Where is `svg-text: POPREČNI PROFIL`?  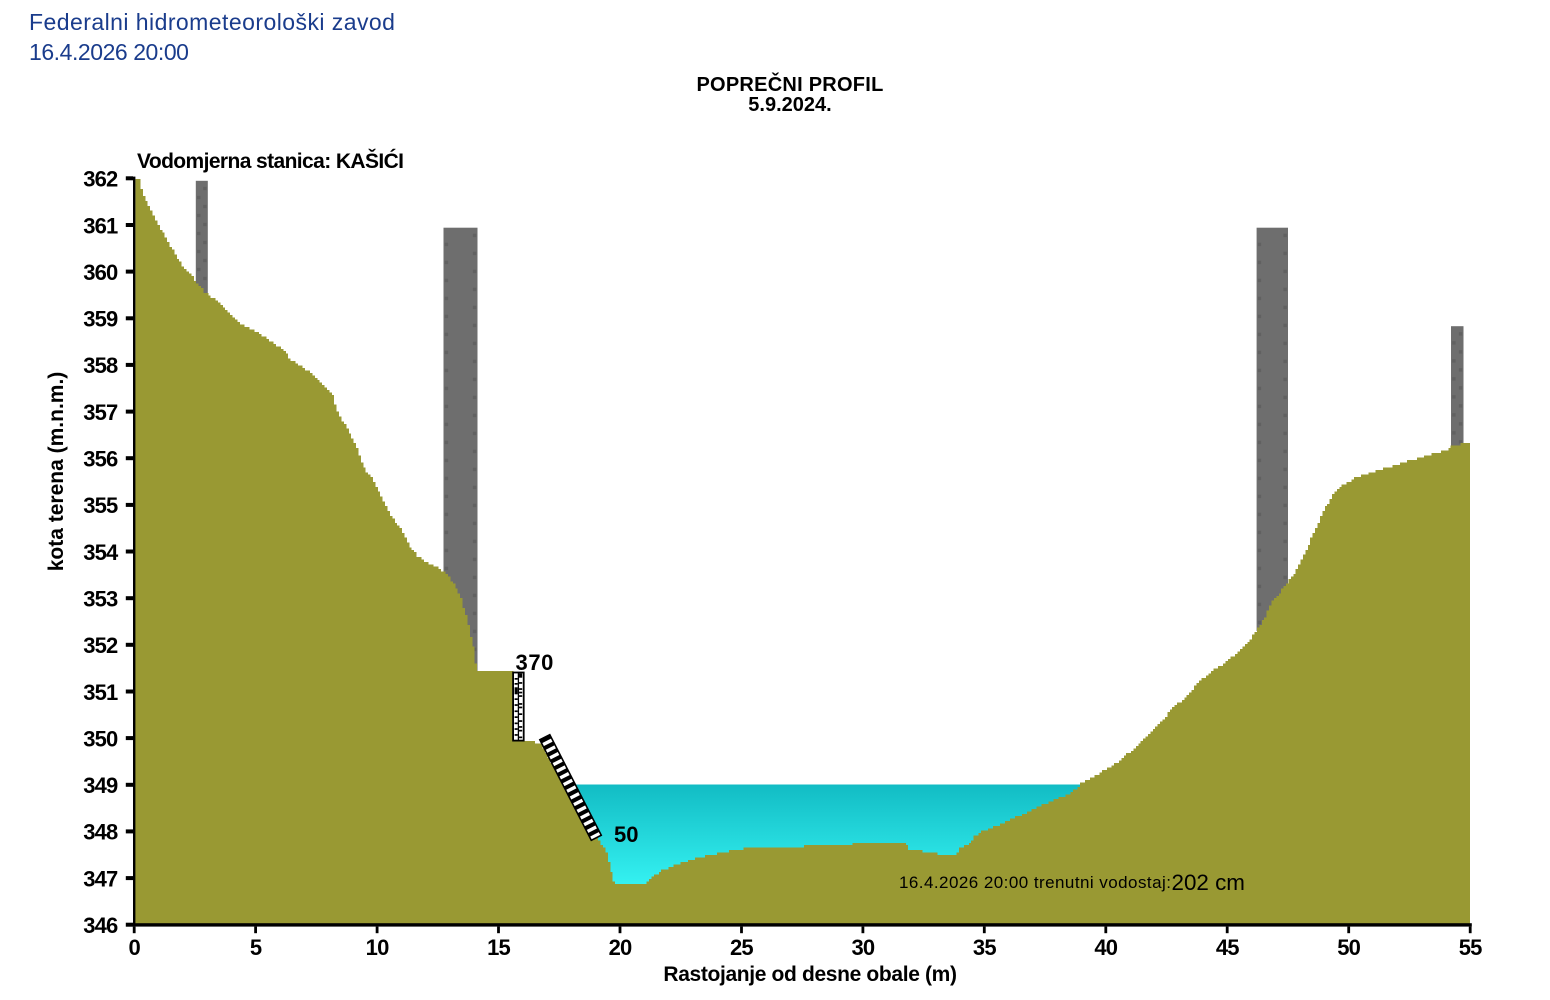 svg-text: POPREČNI PROFIL is located at coordinates (789, 84).